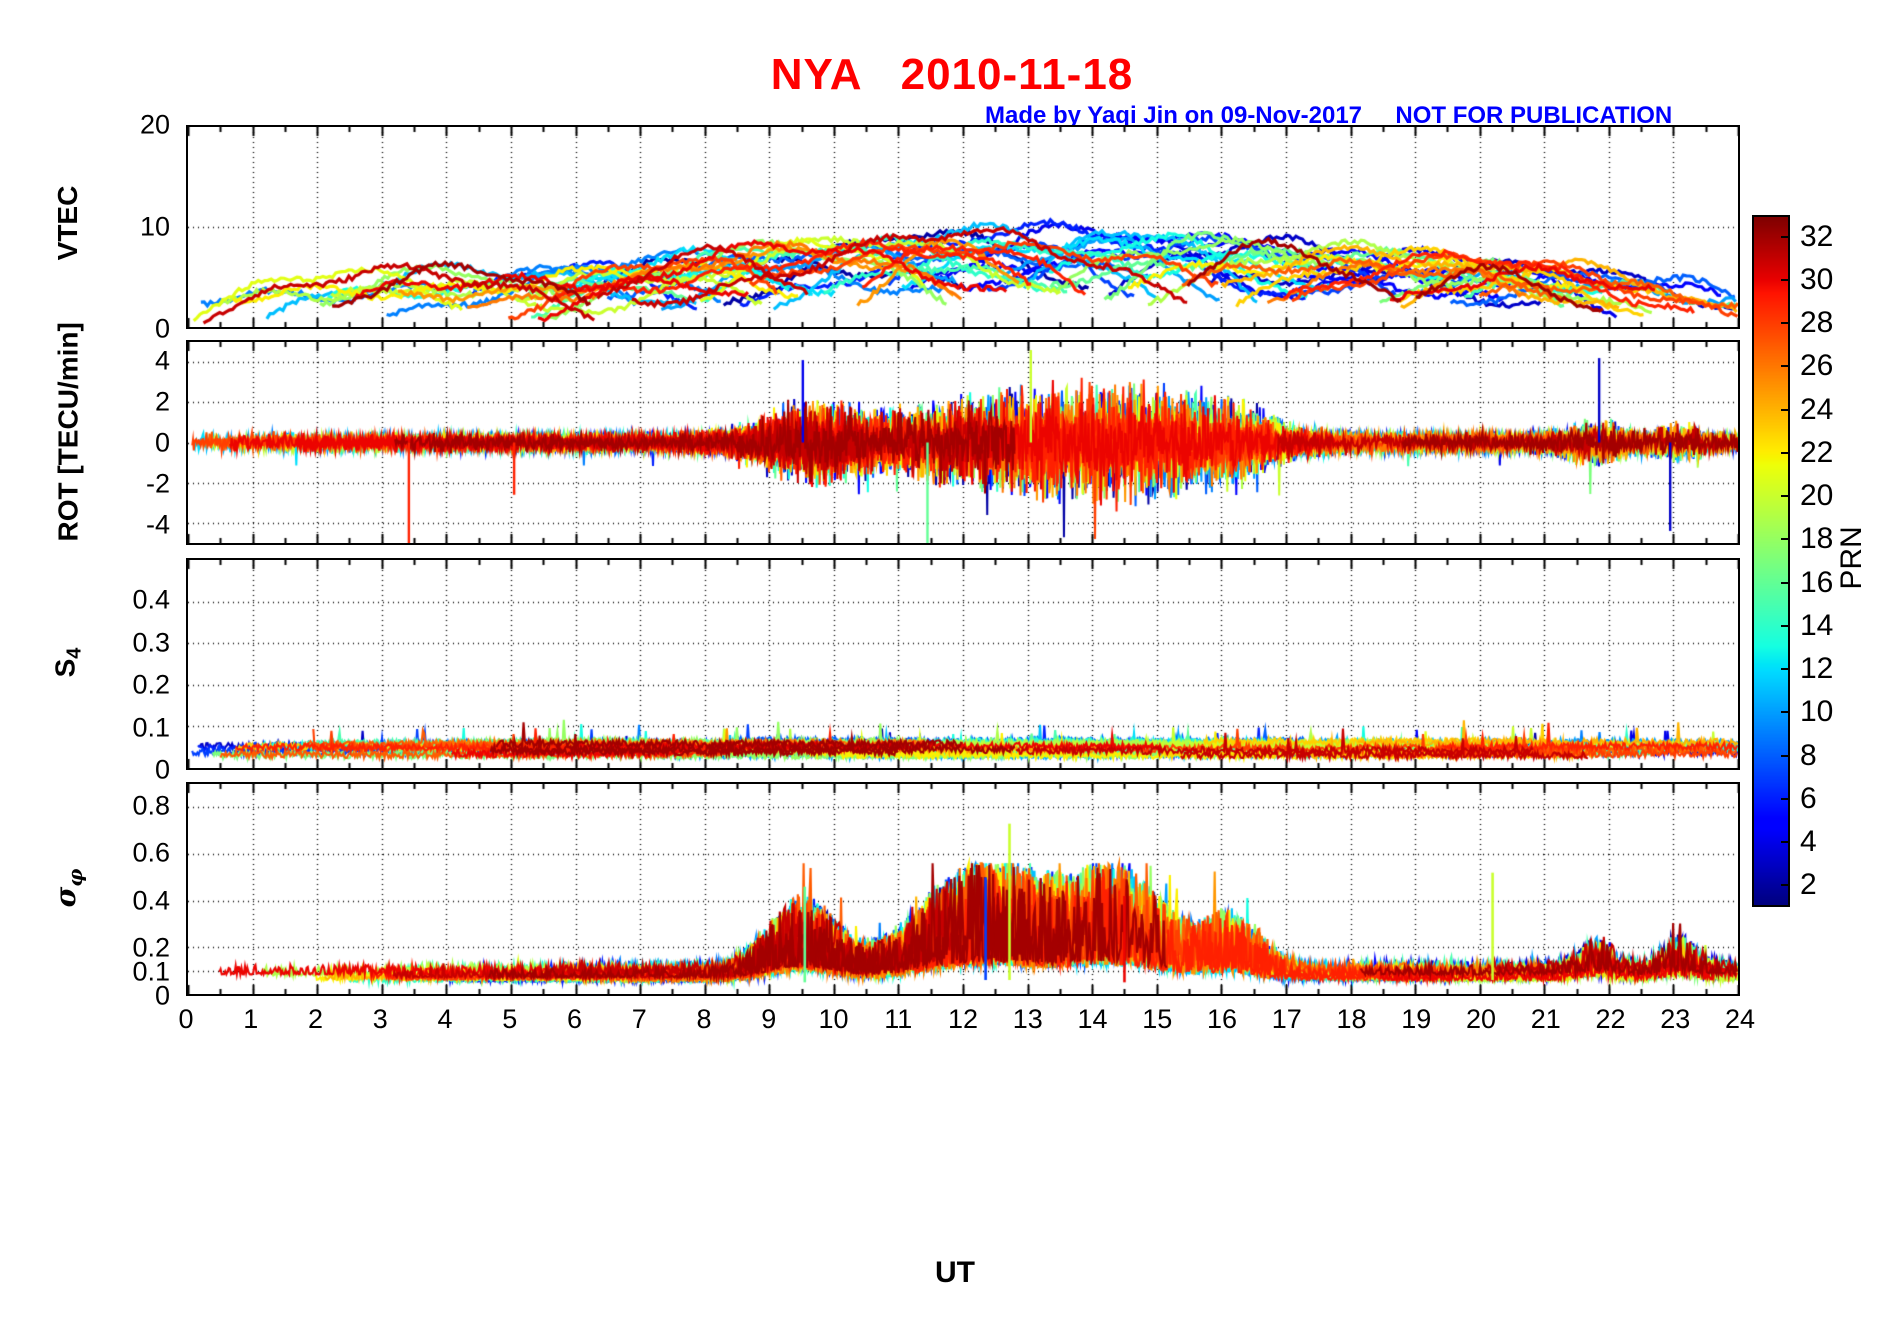  Describe the element at coordinates (1416, 1019) in the screenshot. I see `ut-xtick-label: 19` at that location.